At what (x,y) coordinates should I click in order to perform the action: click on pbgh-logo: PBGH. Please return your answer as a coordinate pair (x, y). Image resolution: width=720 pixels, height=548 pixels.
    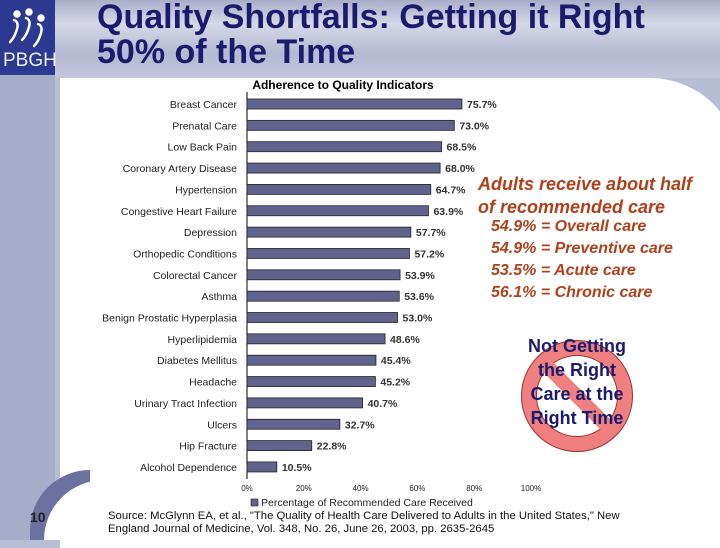
    Looking at the image, I should click on (28, 37).